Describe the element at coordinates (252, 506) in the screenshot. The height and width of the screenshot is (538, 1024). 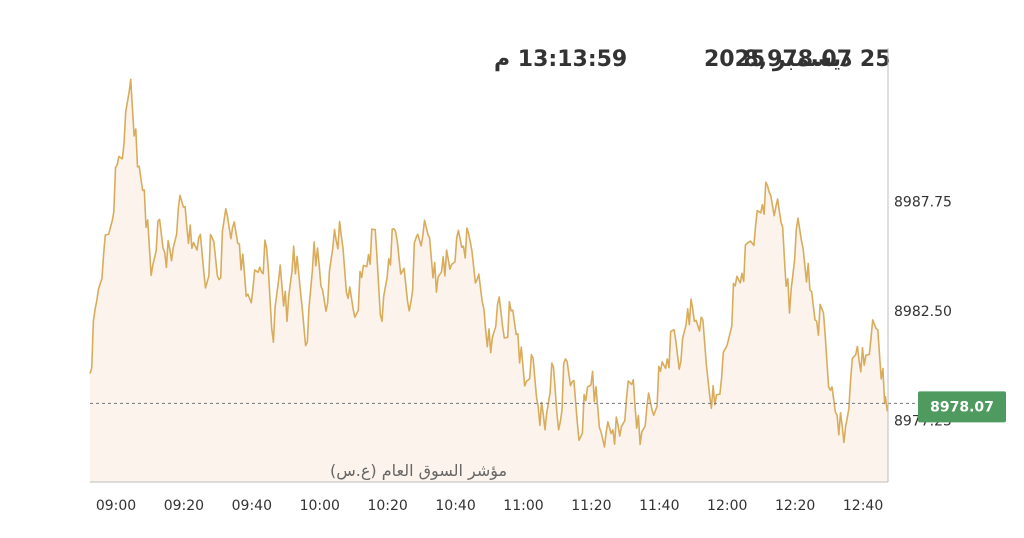
I see `x-tick-label: 09:40` at that location.